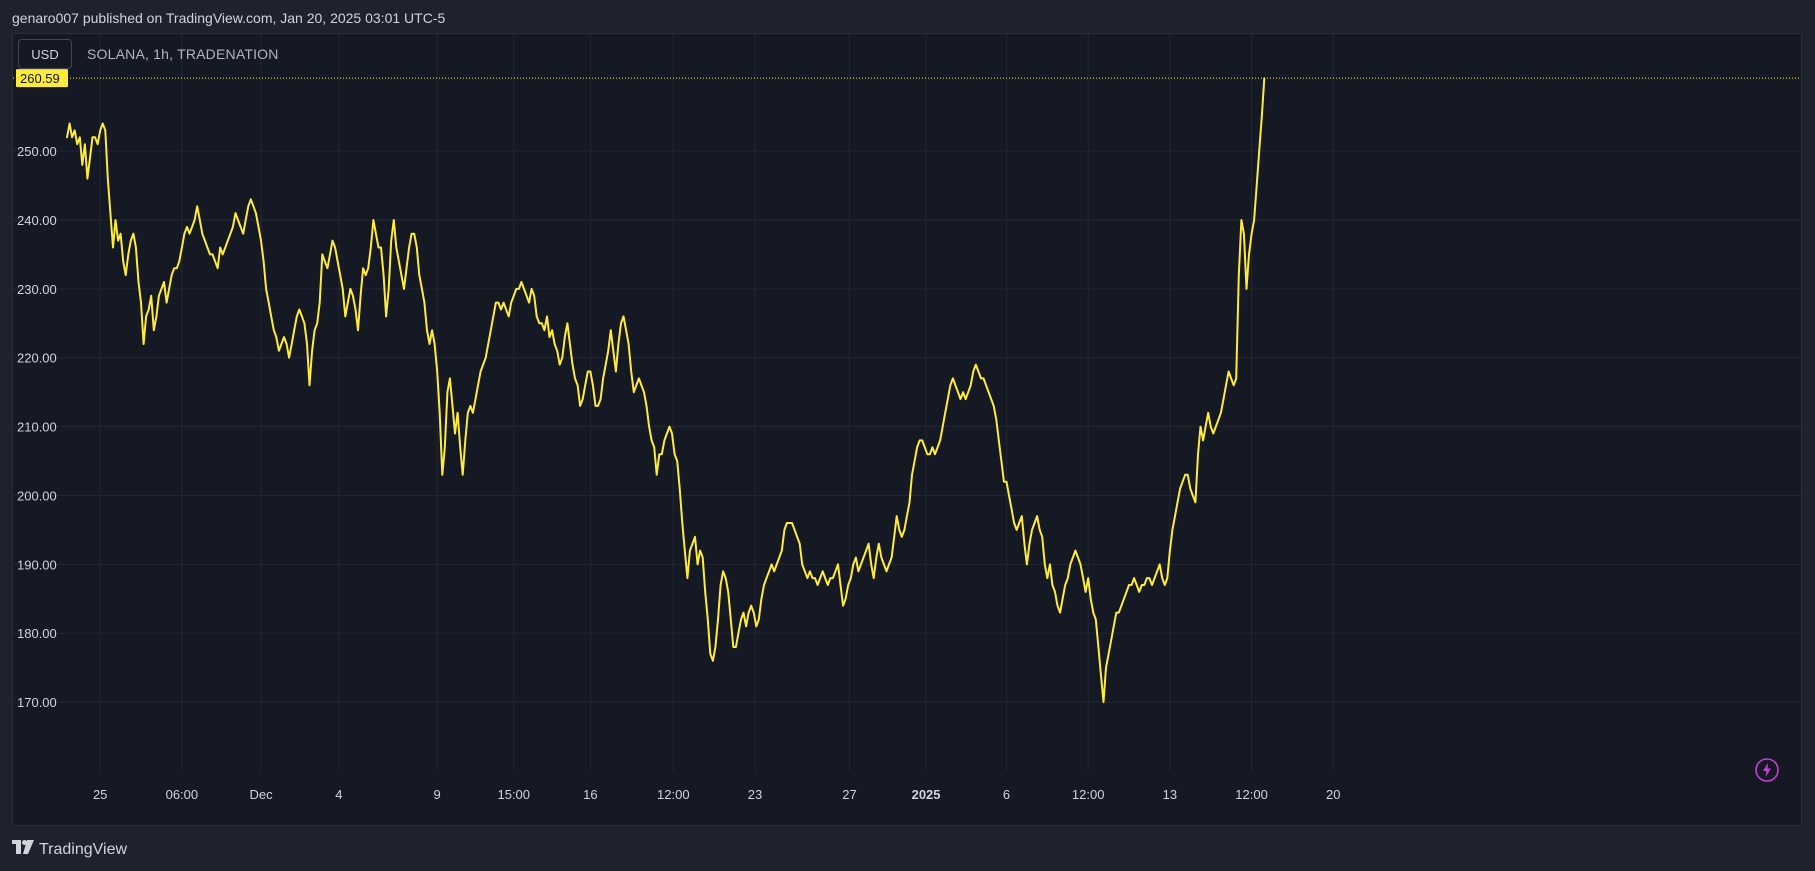 The height and width of the screenshot is (871, 1815). Describe the element at coordinates (261, 794) in the screenshot. I see `x-tick-label: Dec` at that location.